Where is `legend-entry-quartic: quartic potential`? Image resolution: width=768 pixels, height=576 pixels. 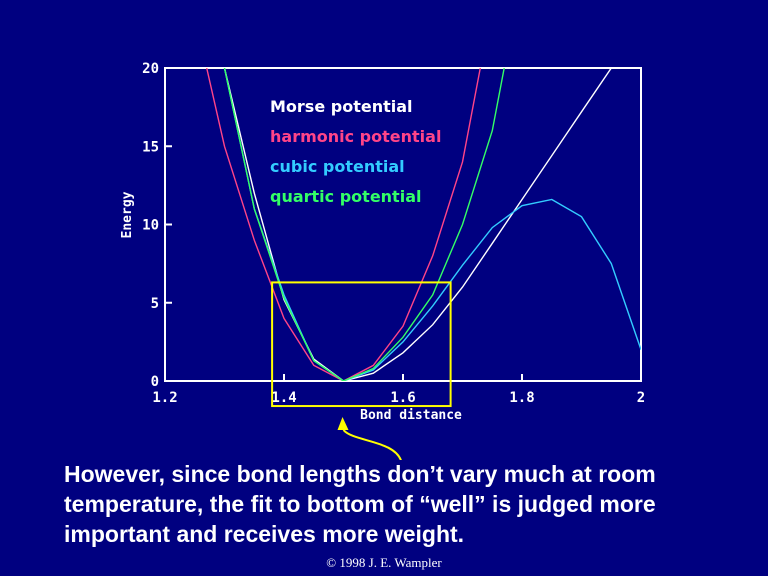 legend-entry-quartic: quartic potential is located at coordinates (345, 196).